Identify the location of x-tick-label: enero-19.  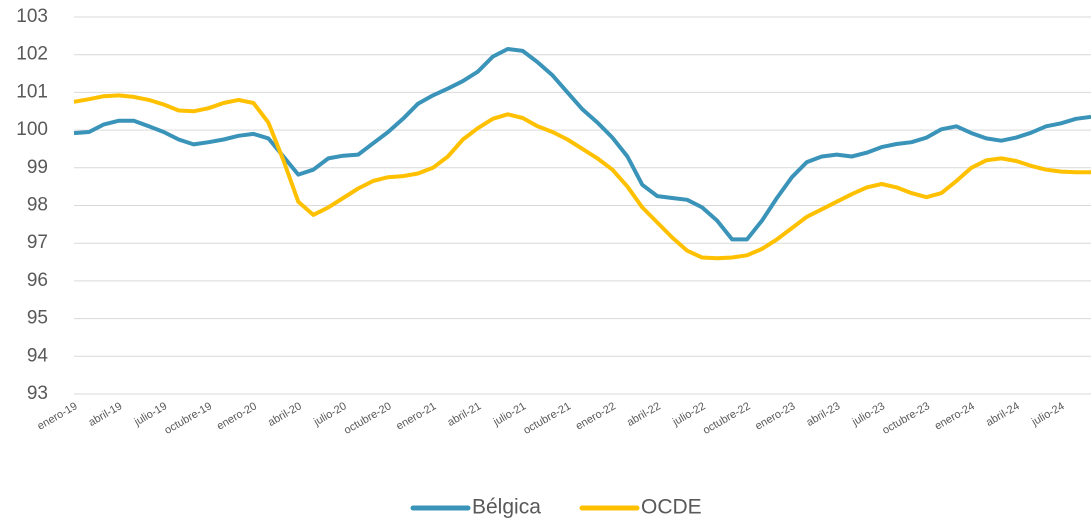
(57, 416).